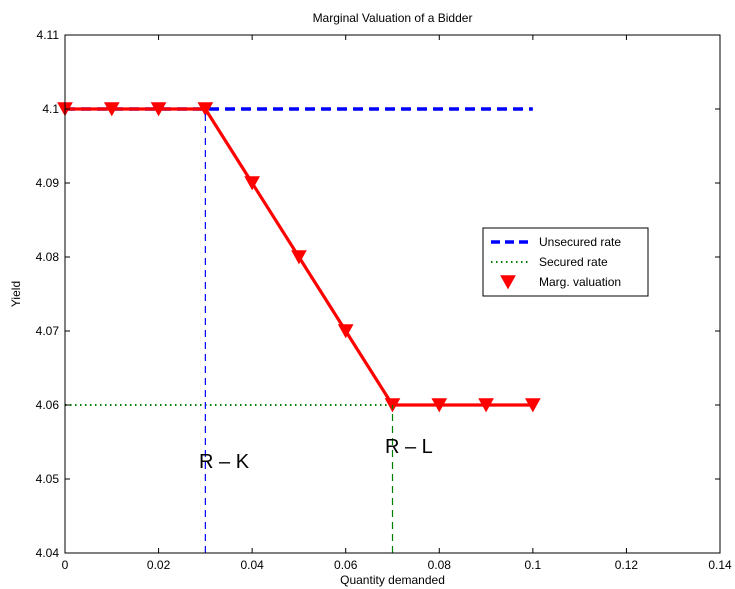 This screenshot has height=589, width=735. What do you see at coordinates (48, 331) in the screenshot?
I see `y-tick-label: 4.07` at bounding box center [48, 331].